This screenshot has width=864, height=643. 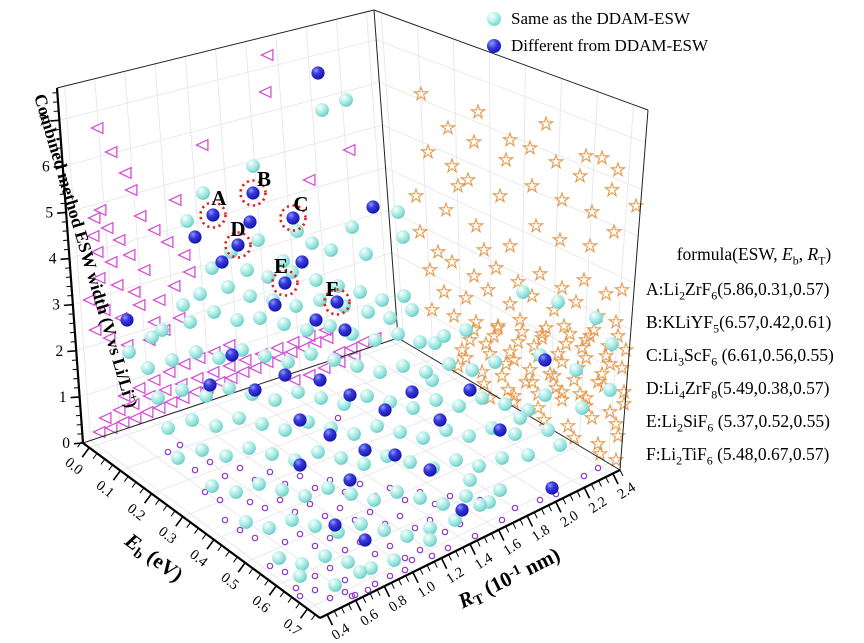 What do you see at coordinates (238, 245) in the screenshot?
I see `annotation-circle-D` at bounding box center [238, 245].